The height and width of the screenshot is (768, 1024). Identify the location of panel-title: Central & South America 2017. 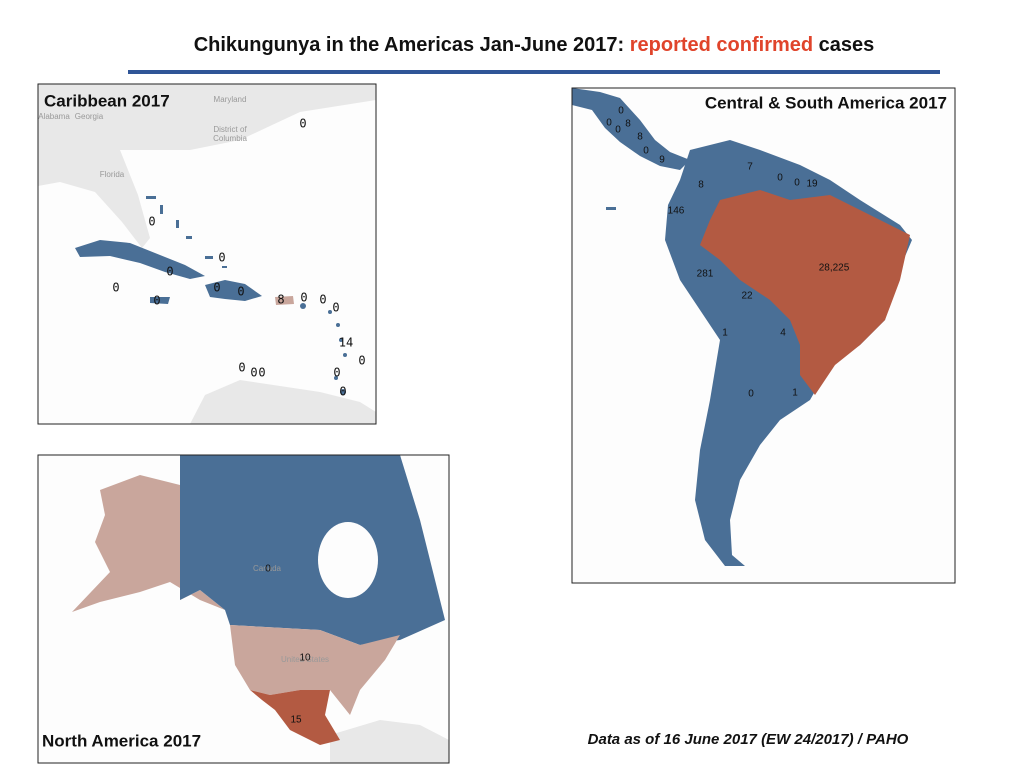
(826, 102).